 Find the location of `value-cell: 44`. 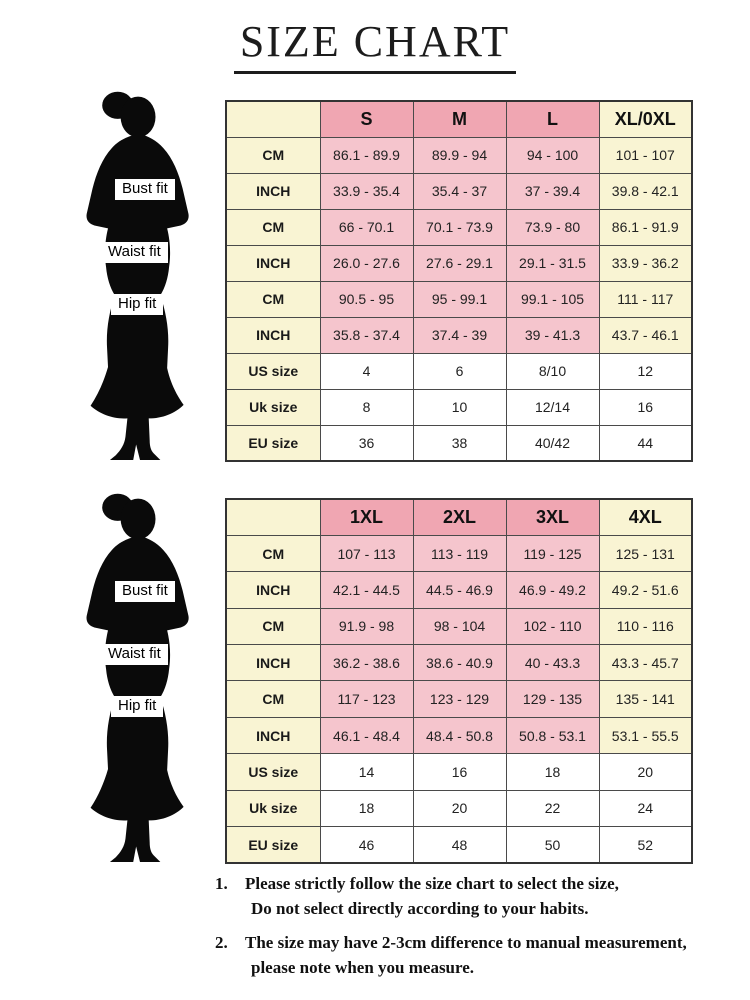

value-cell: 44 is located at coordinates (645, 443).